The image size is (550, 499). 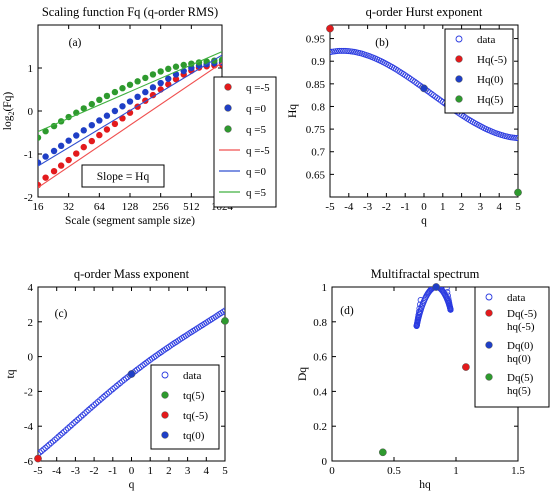 What do you see at coordinates (94, 471) in the screenshot?
I see `x-tick-label: -2` at bounding box center [94, 471].